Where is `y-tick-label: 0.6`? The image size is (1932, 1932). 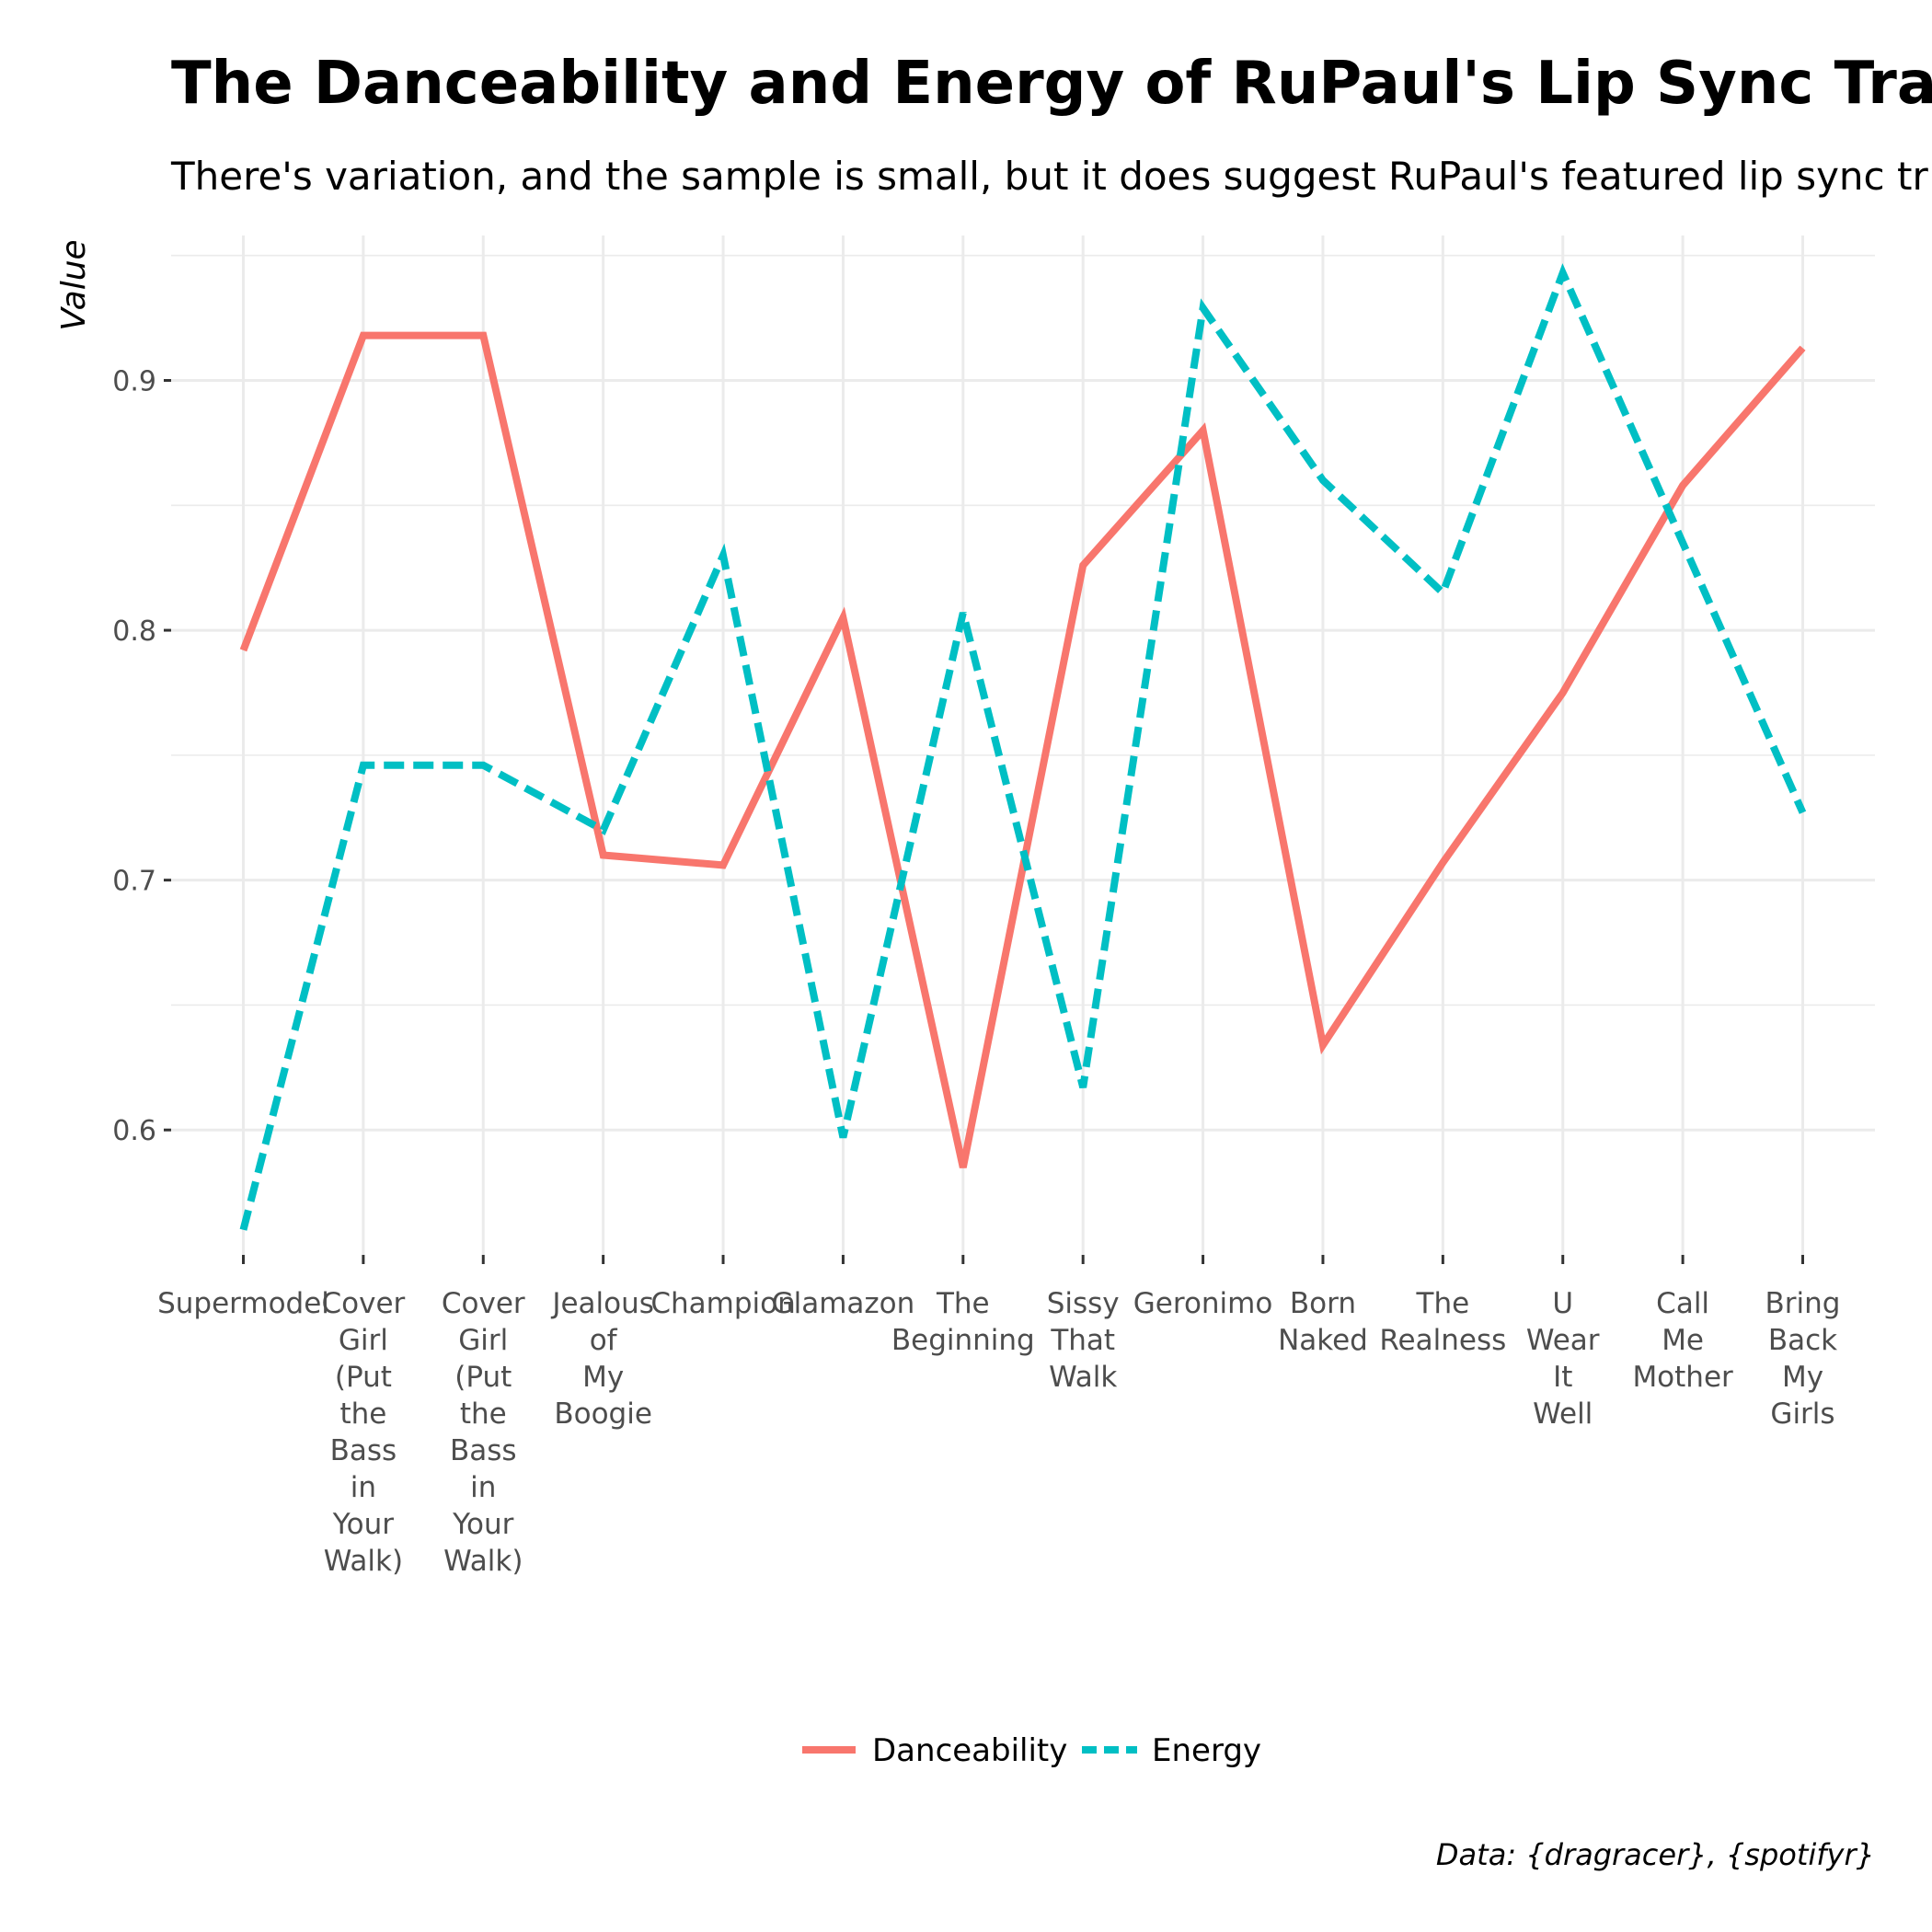 y-tick-label: 0.6 is located at coordinates (134, 1131).